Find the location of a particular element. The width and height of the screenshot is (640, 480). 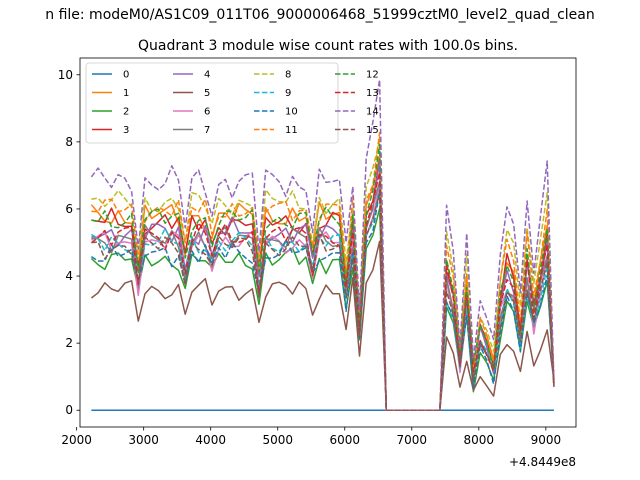

legend-frame is located at coordinates (212, 103).